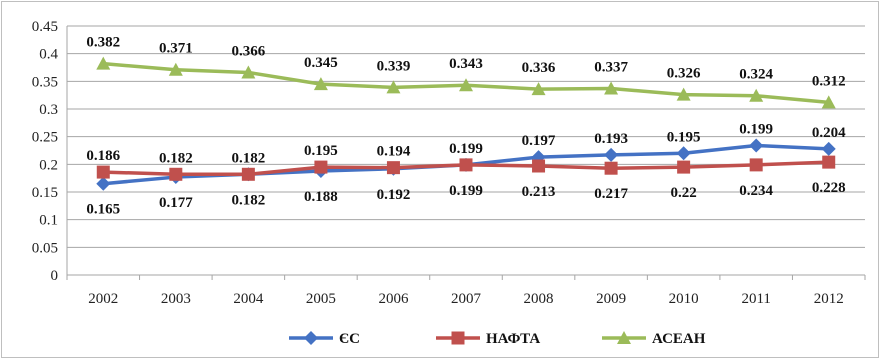 This screenshot has width=882, height=361. I want to click on legend-label-2: АСЕАН, so click(679, 339).